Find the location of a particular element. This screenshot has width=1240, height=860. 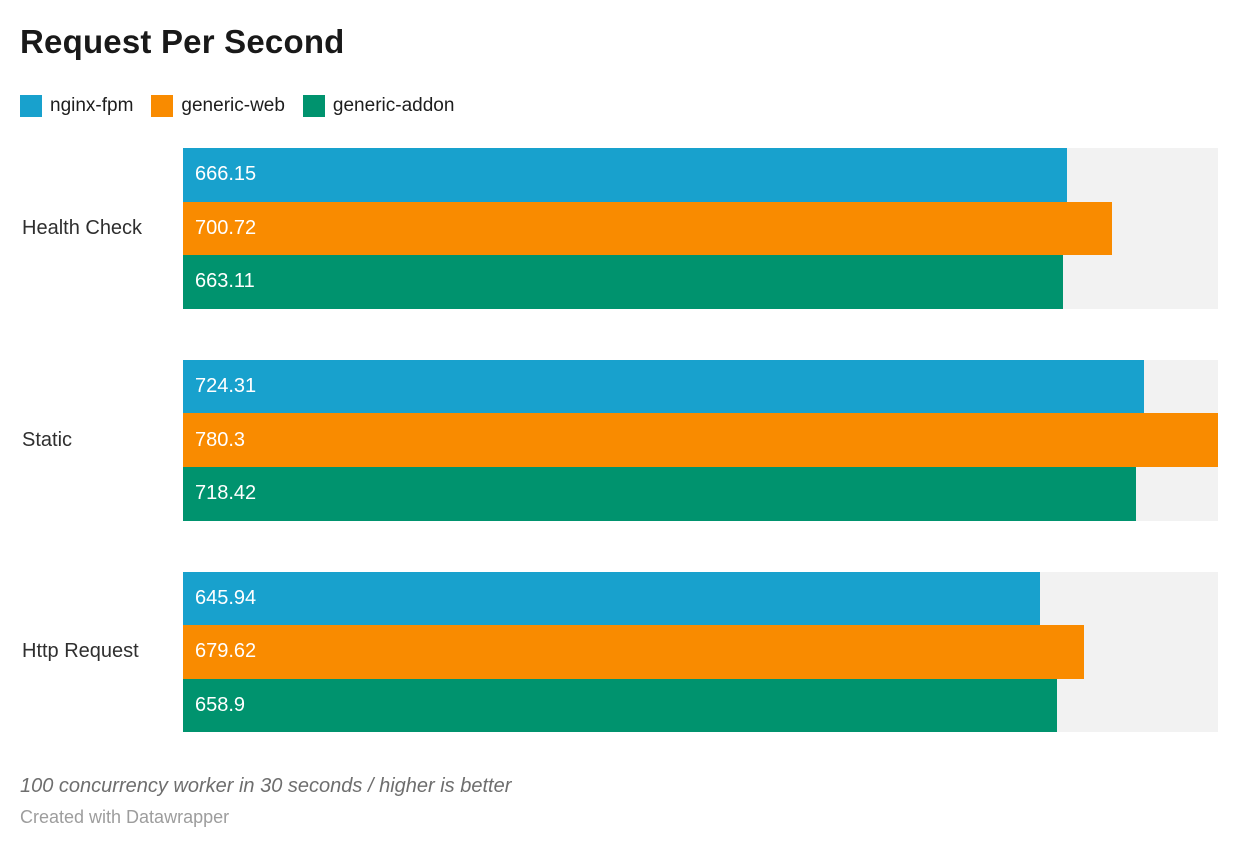

bar-track: 724.31 is located at coordinates (700, 386).